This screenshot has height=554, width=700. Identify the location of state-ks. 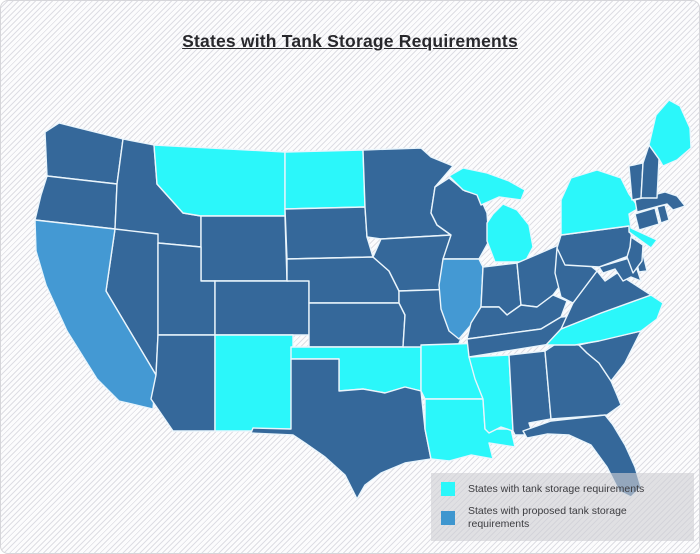
(357, 325).